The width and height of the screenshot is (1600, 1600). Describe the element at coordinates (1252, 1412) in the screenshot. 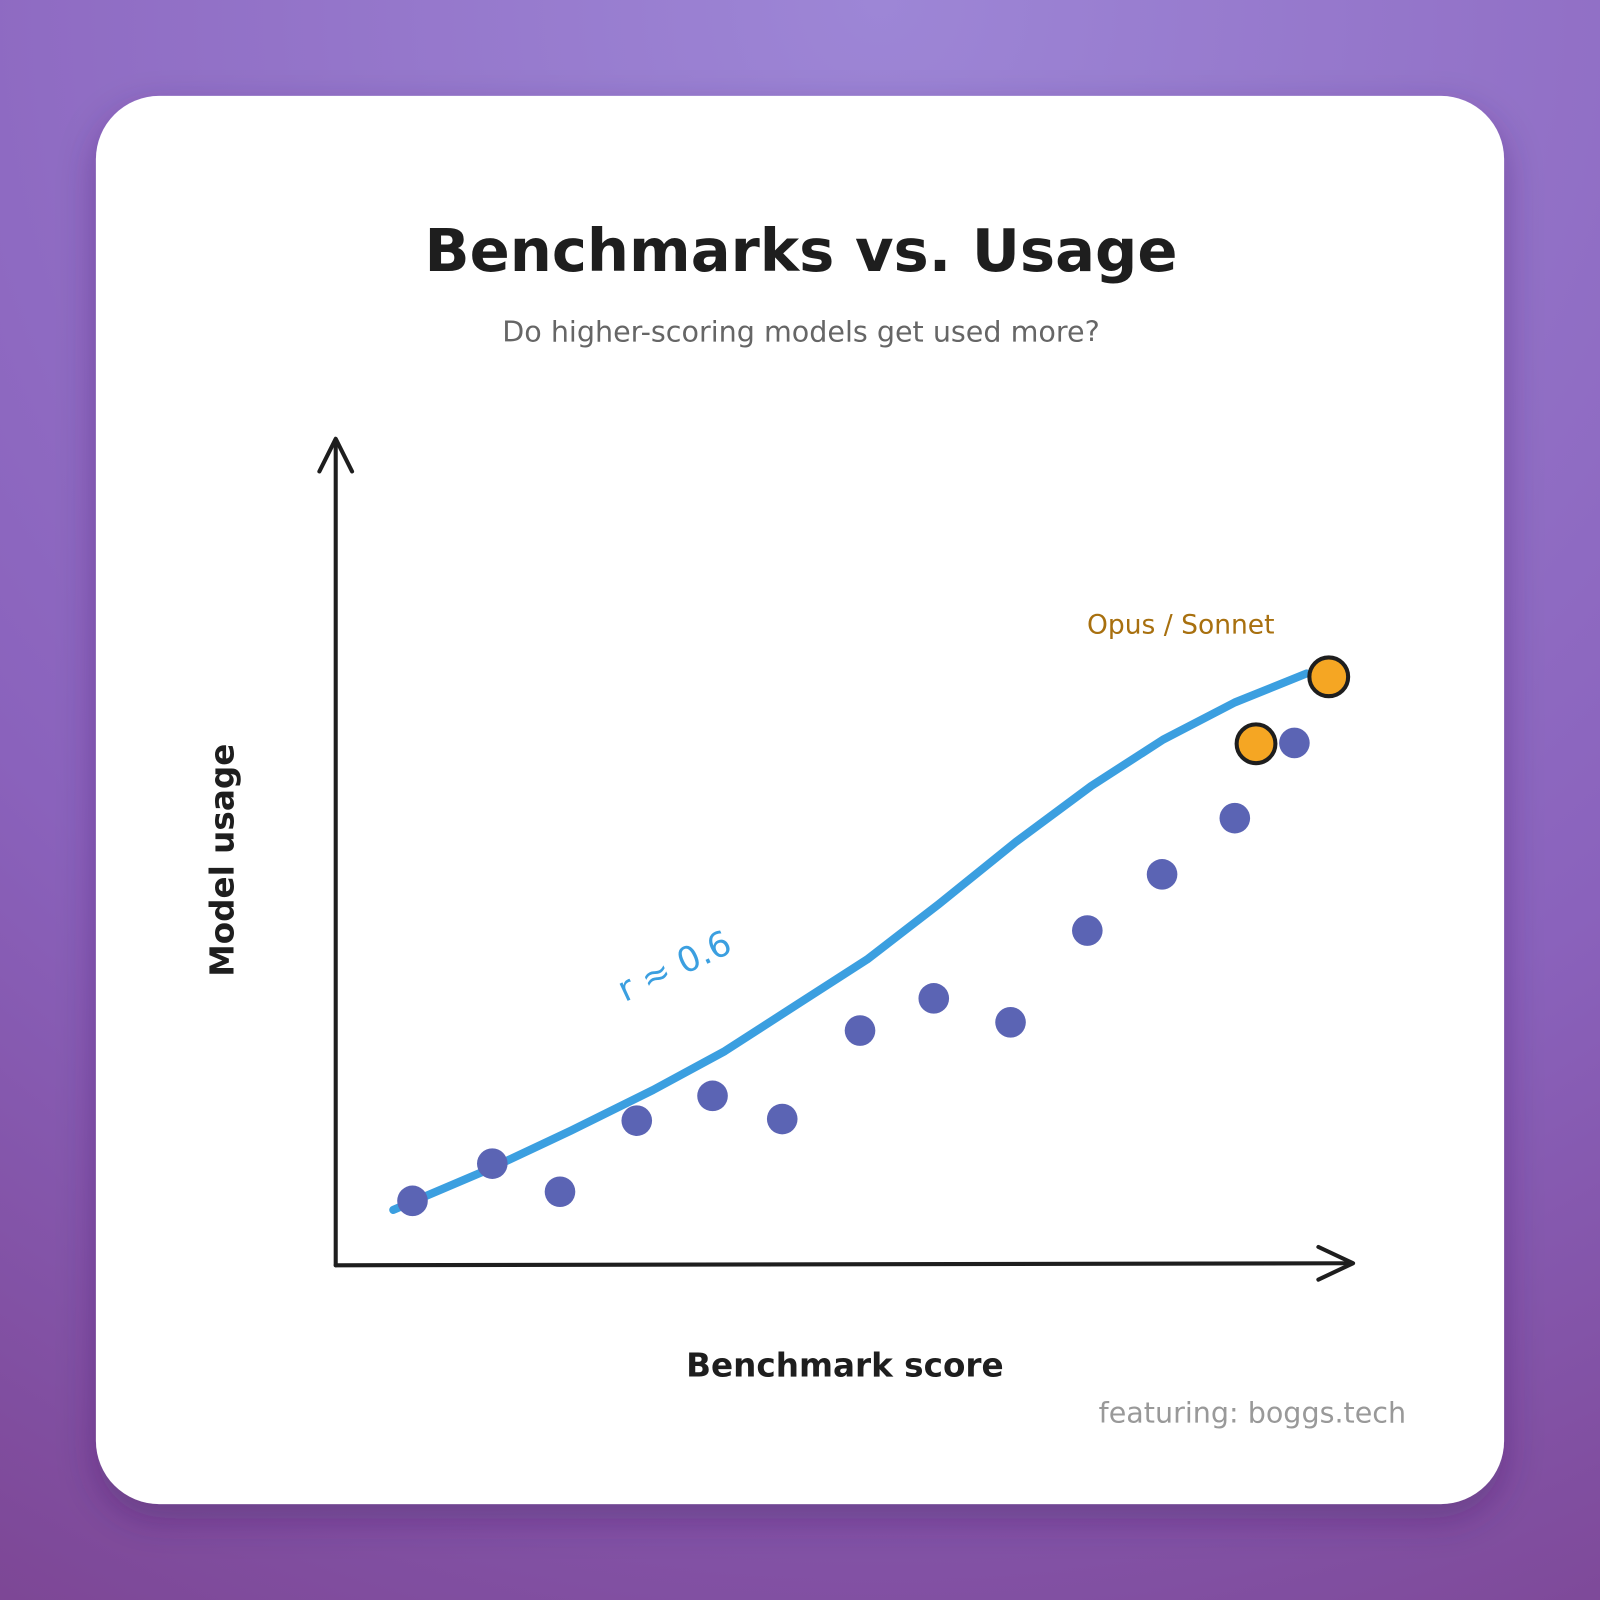

I see `footer: featuring: boggs.tech` at that location.